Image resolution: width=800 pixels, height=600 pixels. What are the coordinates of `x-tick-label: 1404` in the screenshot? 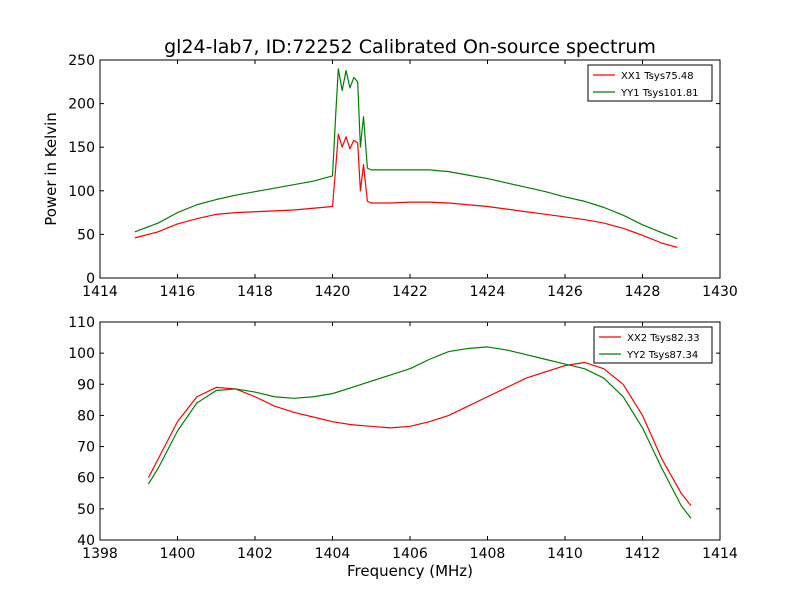 It's located at (333, 554).